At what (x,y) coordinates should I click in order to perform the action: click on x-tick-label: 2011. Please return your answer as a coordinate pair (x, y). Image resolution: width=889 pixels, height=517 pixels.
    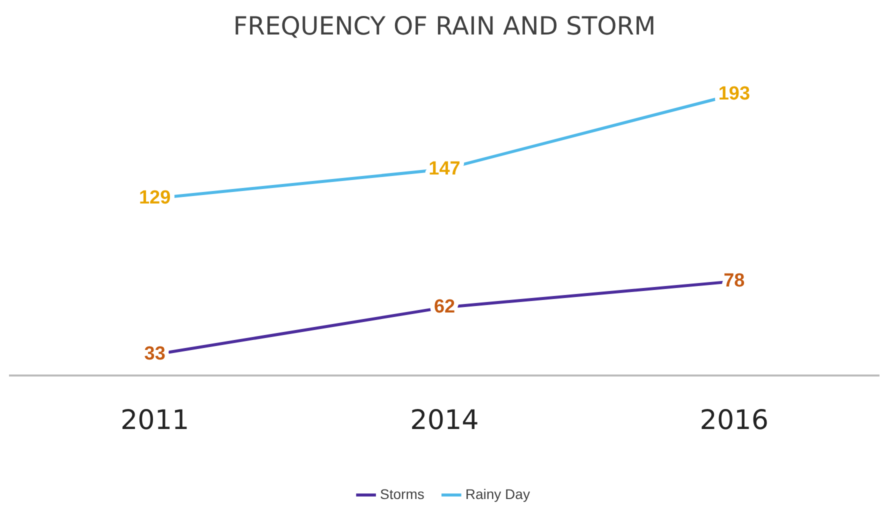
    Looking at the image, I should click on (155, 420).